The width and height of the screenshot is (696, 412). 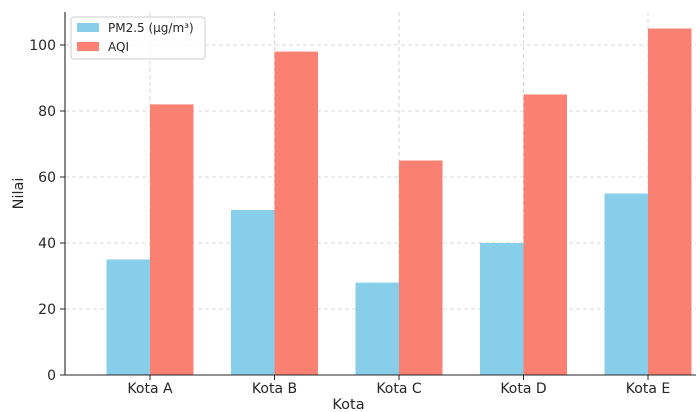 I want to click on bar-aqi-kota-a, so click(x=172, y=240).